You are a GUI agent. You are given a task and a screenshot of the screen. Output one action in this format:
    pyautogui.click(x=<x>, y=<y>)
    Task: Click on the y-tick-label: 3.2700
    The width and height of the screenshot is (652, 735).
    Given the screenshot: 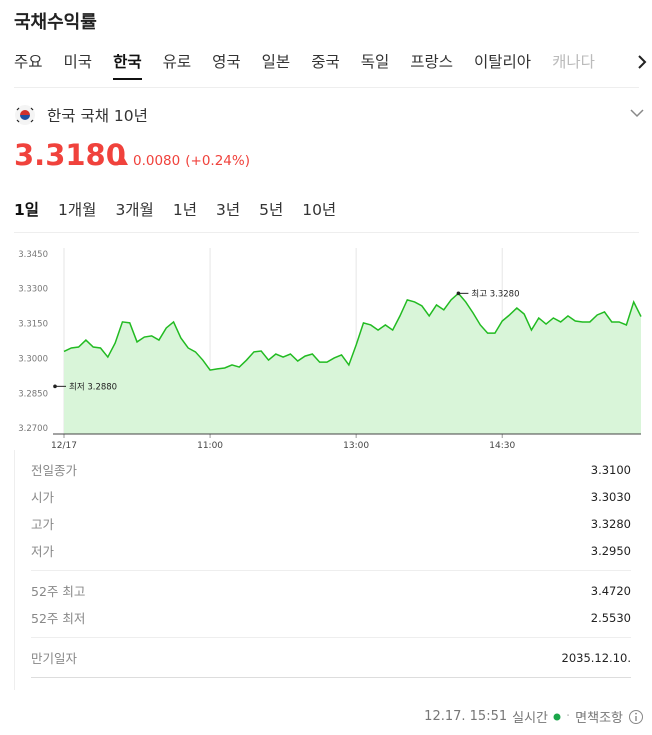 What is the action you would take?
    pyautogui.click(x=33, y=429)
    